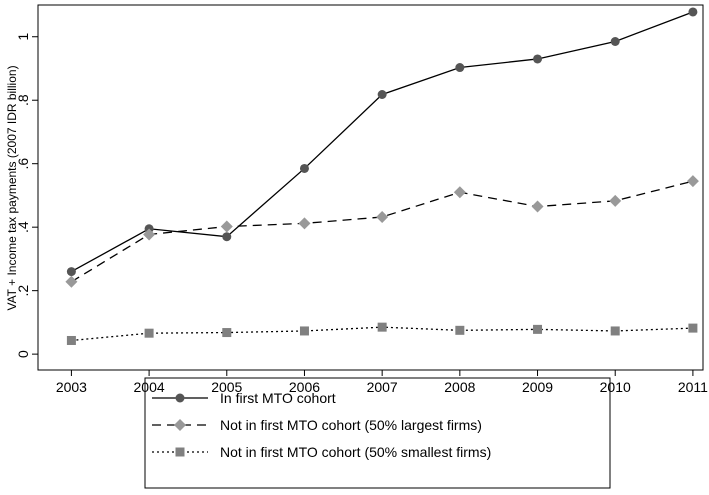 The image size is (709, 495). I want to click on x-tick-label: 2010, so click(615, 387).